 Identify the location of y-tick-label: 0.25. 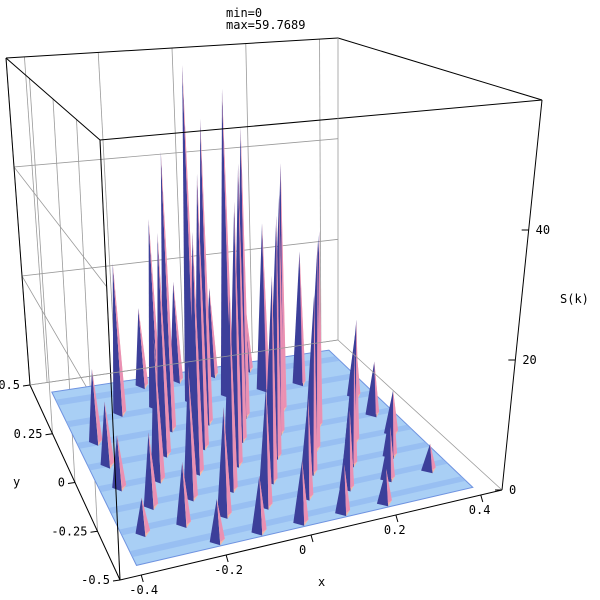
(28, 434).